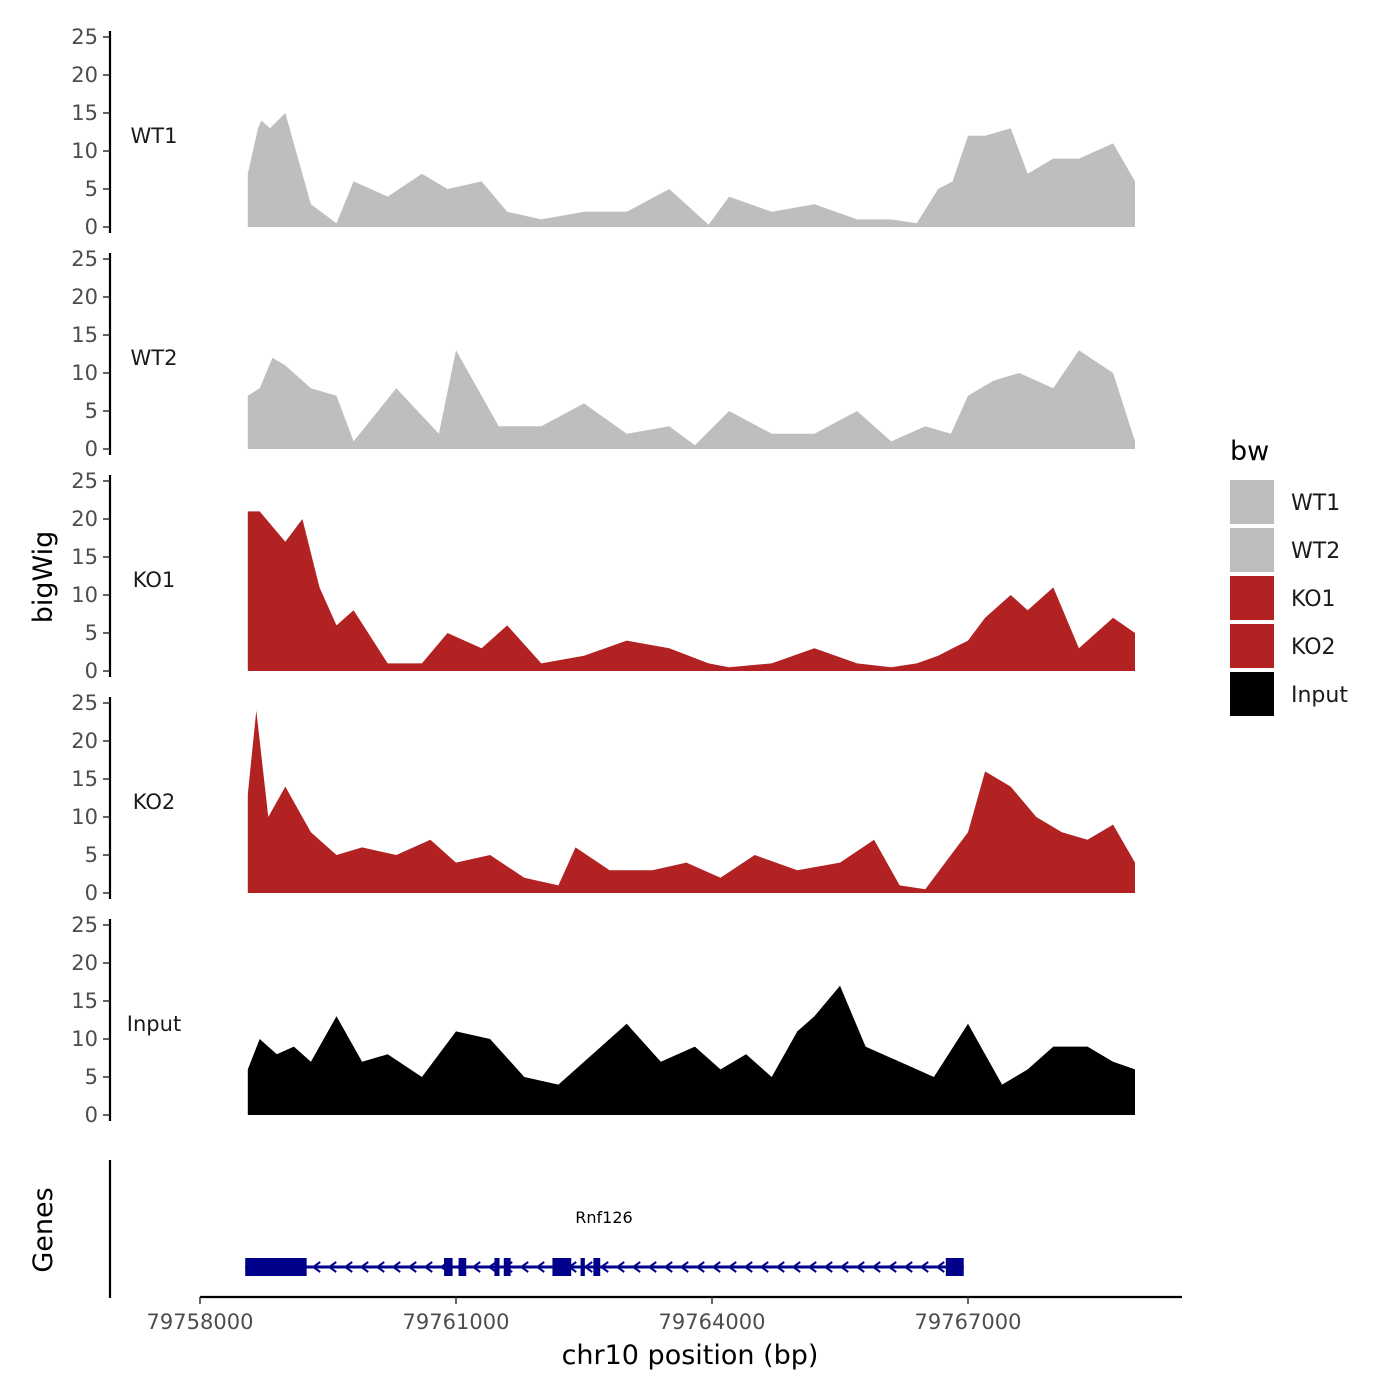 This screenshot has height=1400, width=1400. Describe the element at coordinates (1319, 695) in the screenshot. I see `legend-label-input: Input` at that location.